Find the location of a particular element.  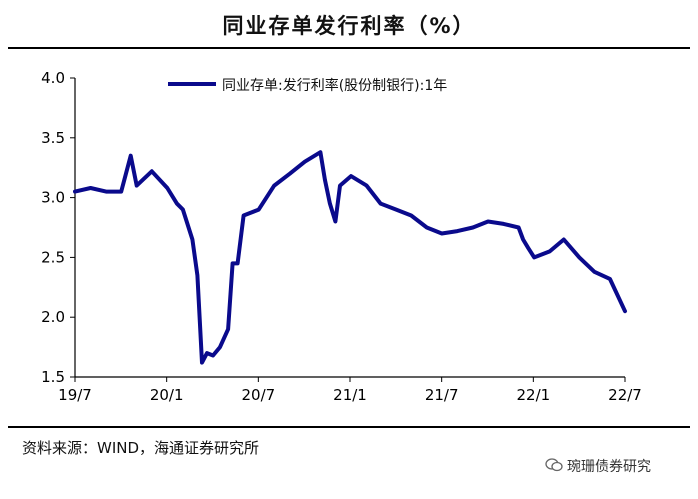

watermark: 琬珊债券研究 is located at coordinates (598, 466).